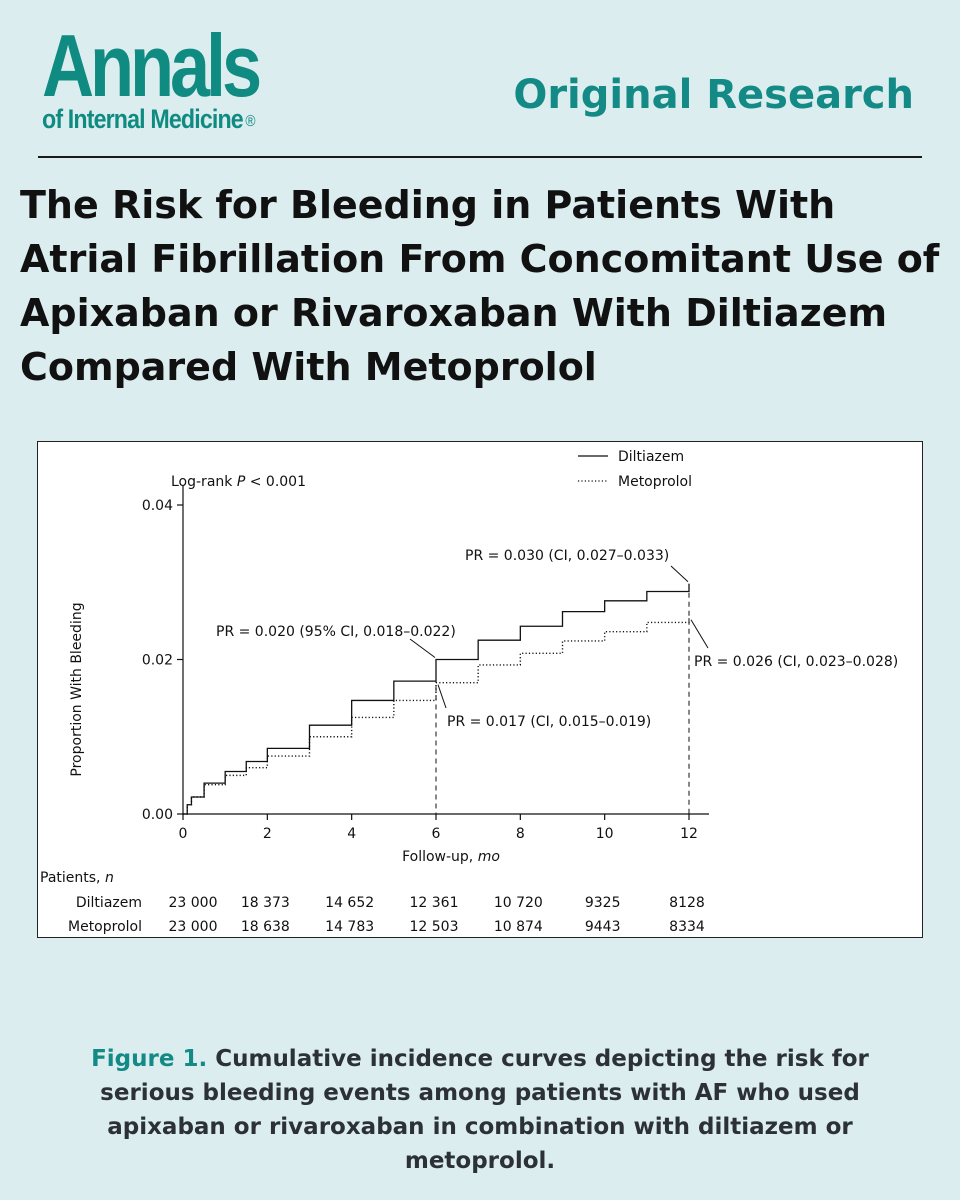 The width and height of the screenshot is (960, 1200). Describe the element at coordinates (336, 632) in the screenshot. I see `pr-diltiazem-6mo: PR = 0.020 (95% CI, 0.018–0.022)` at that location.